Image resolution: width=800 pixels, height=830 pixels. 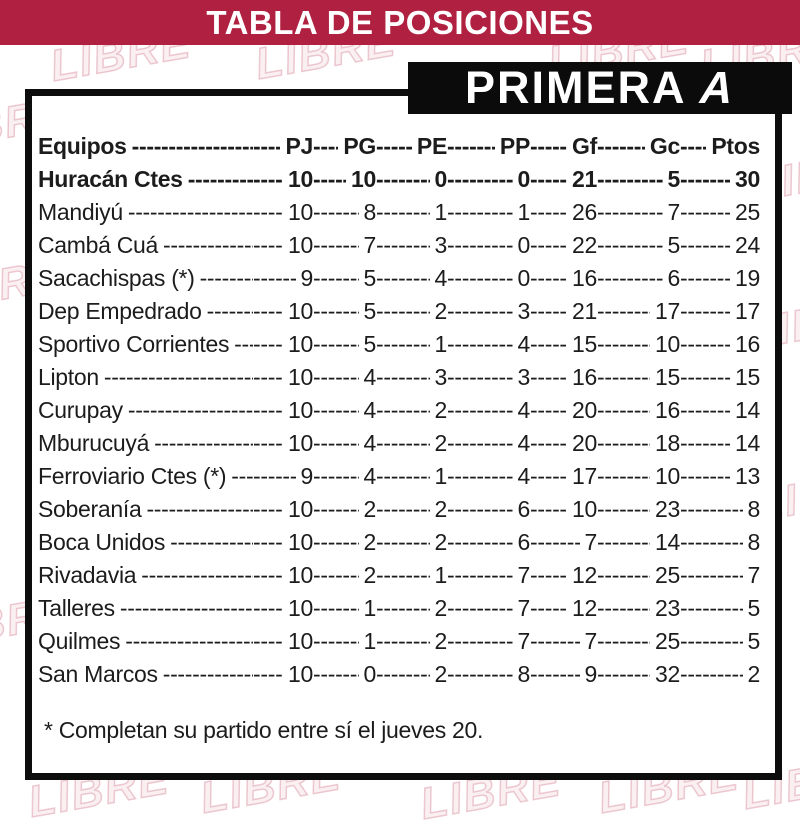 I want to click on stat-value: 21, so click(x=584, y=179).